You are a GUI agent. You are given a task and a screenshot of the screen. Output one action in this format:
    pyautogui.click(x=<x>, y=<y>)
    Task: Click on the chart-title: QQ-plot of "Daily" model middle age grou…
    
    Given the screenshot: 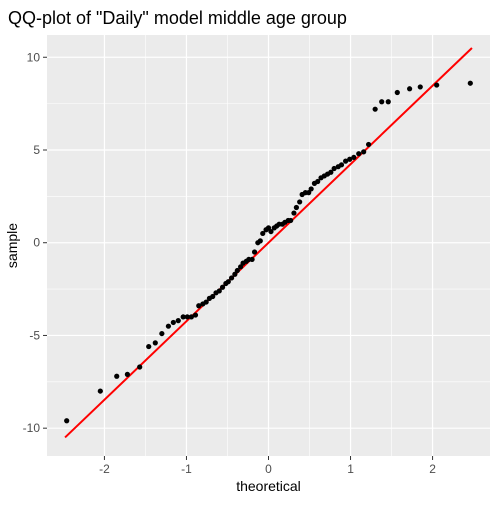 What is the action you would take?
    pyautogui.click(x=177, y=18)
    